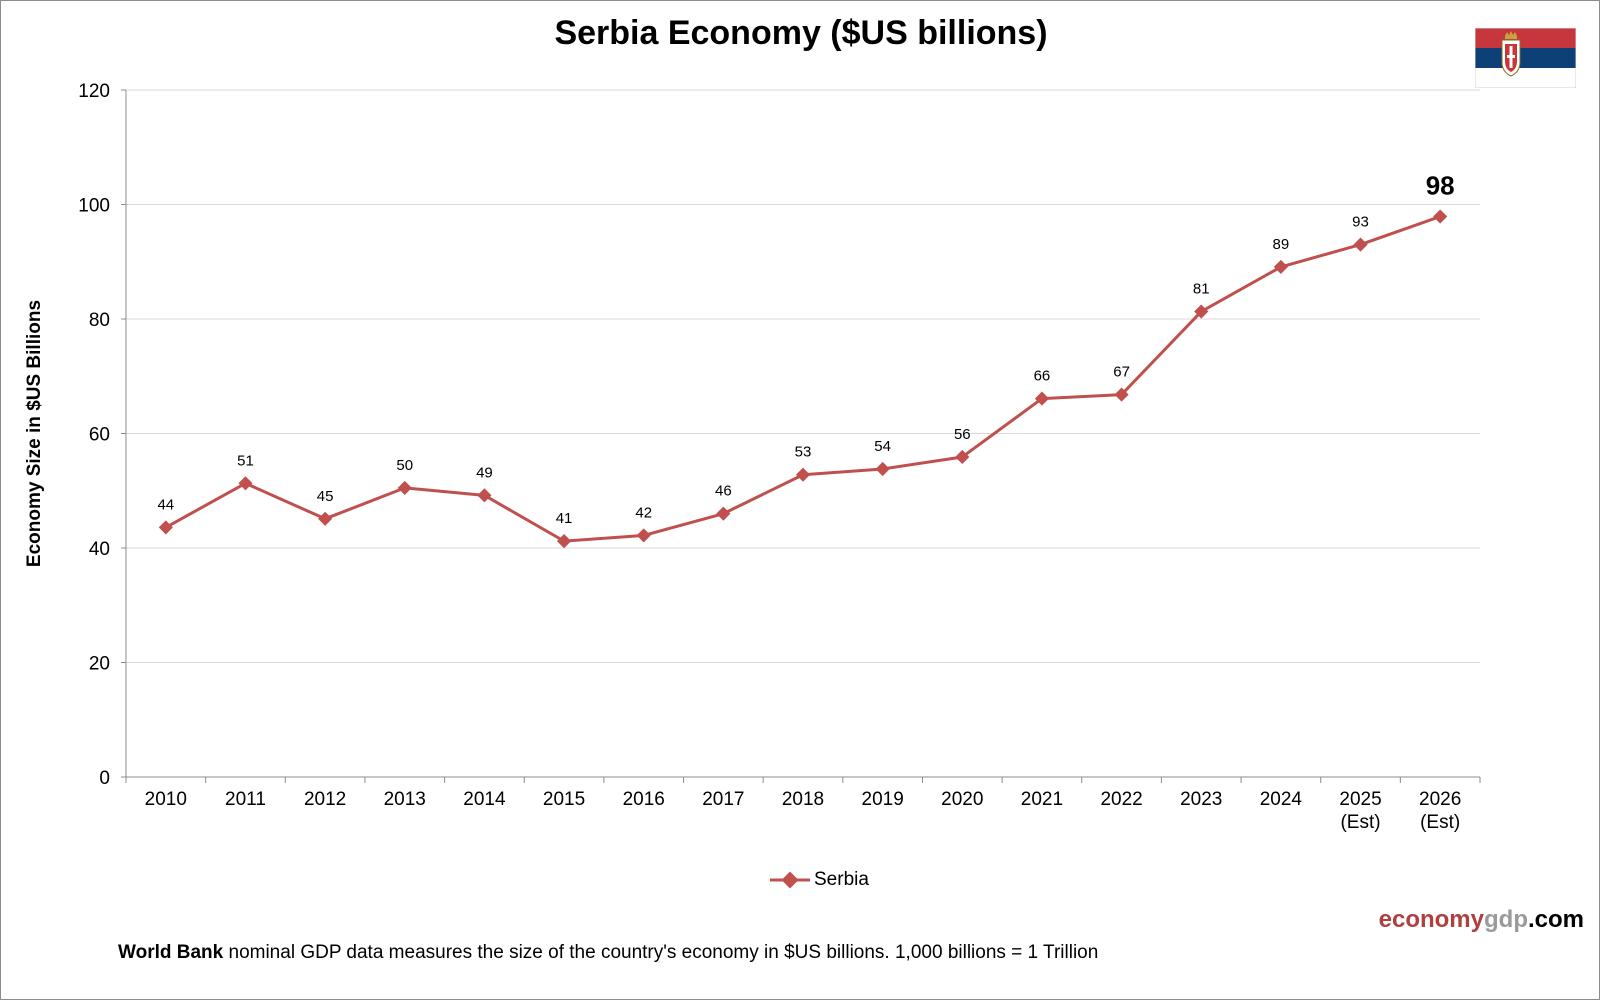  I want to click on y-tick-label: 120, so click(94, 91).